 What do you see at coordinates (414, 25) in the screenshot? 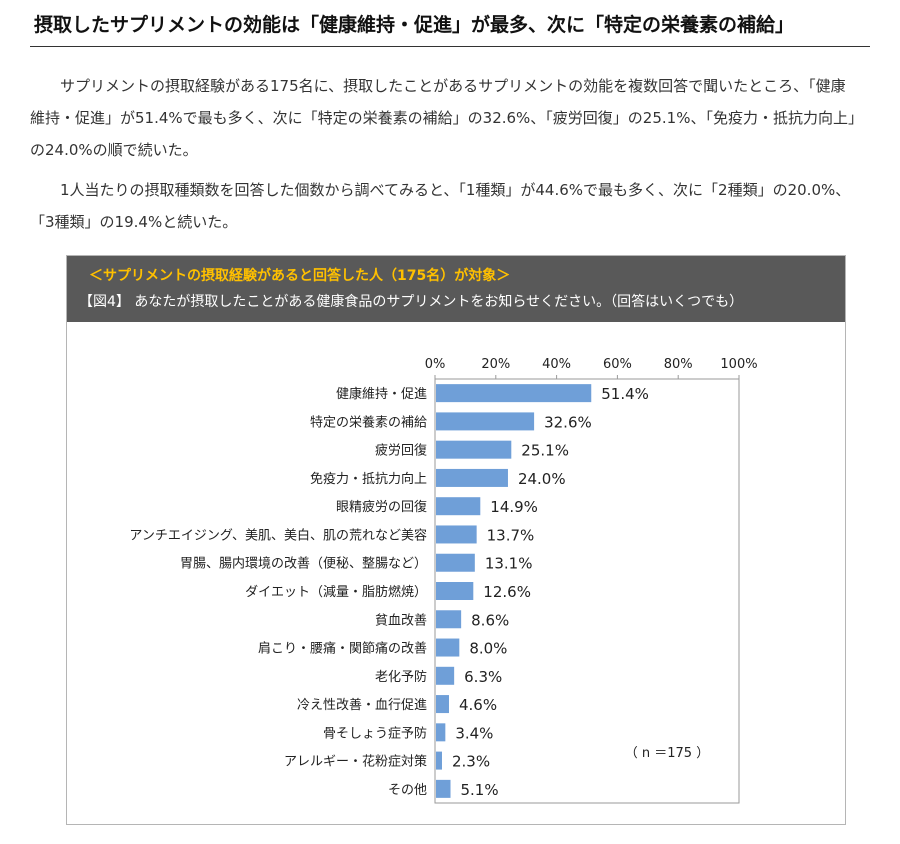
I see `article-headline: 摂取したサプリメントの効能は「健康維持・促進」が最多、次に「特定の栄養素の補給」` at bounding box center [414, 25].